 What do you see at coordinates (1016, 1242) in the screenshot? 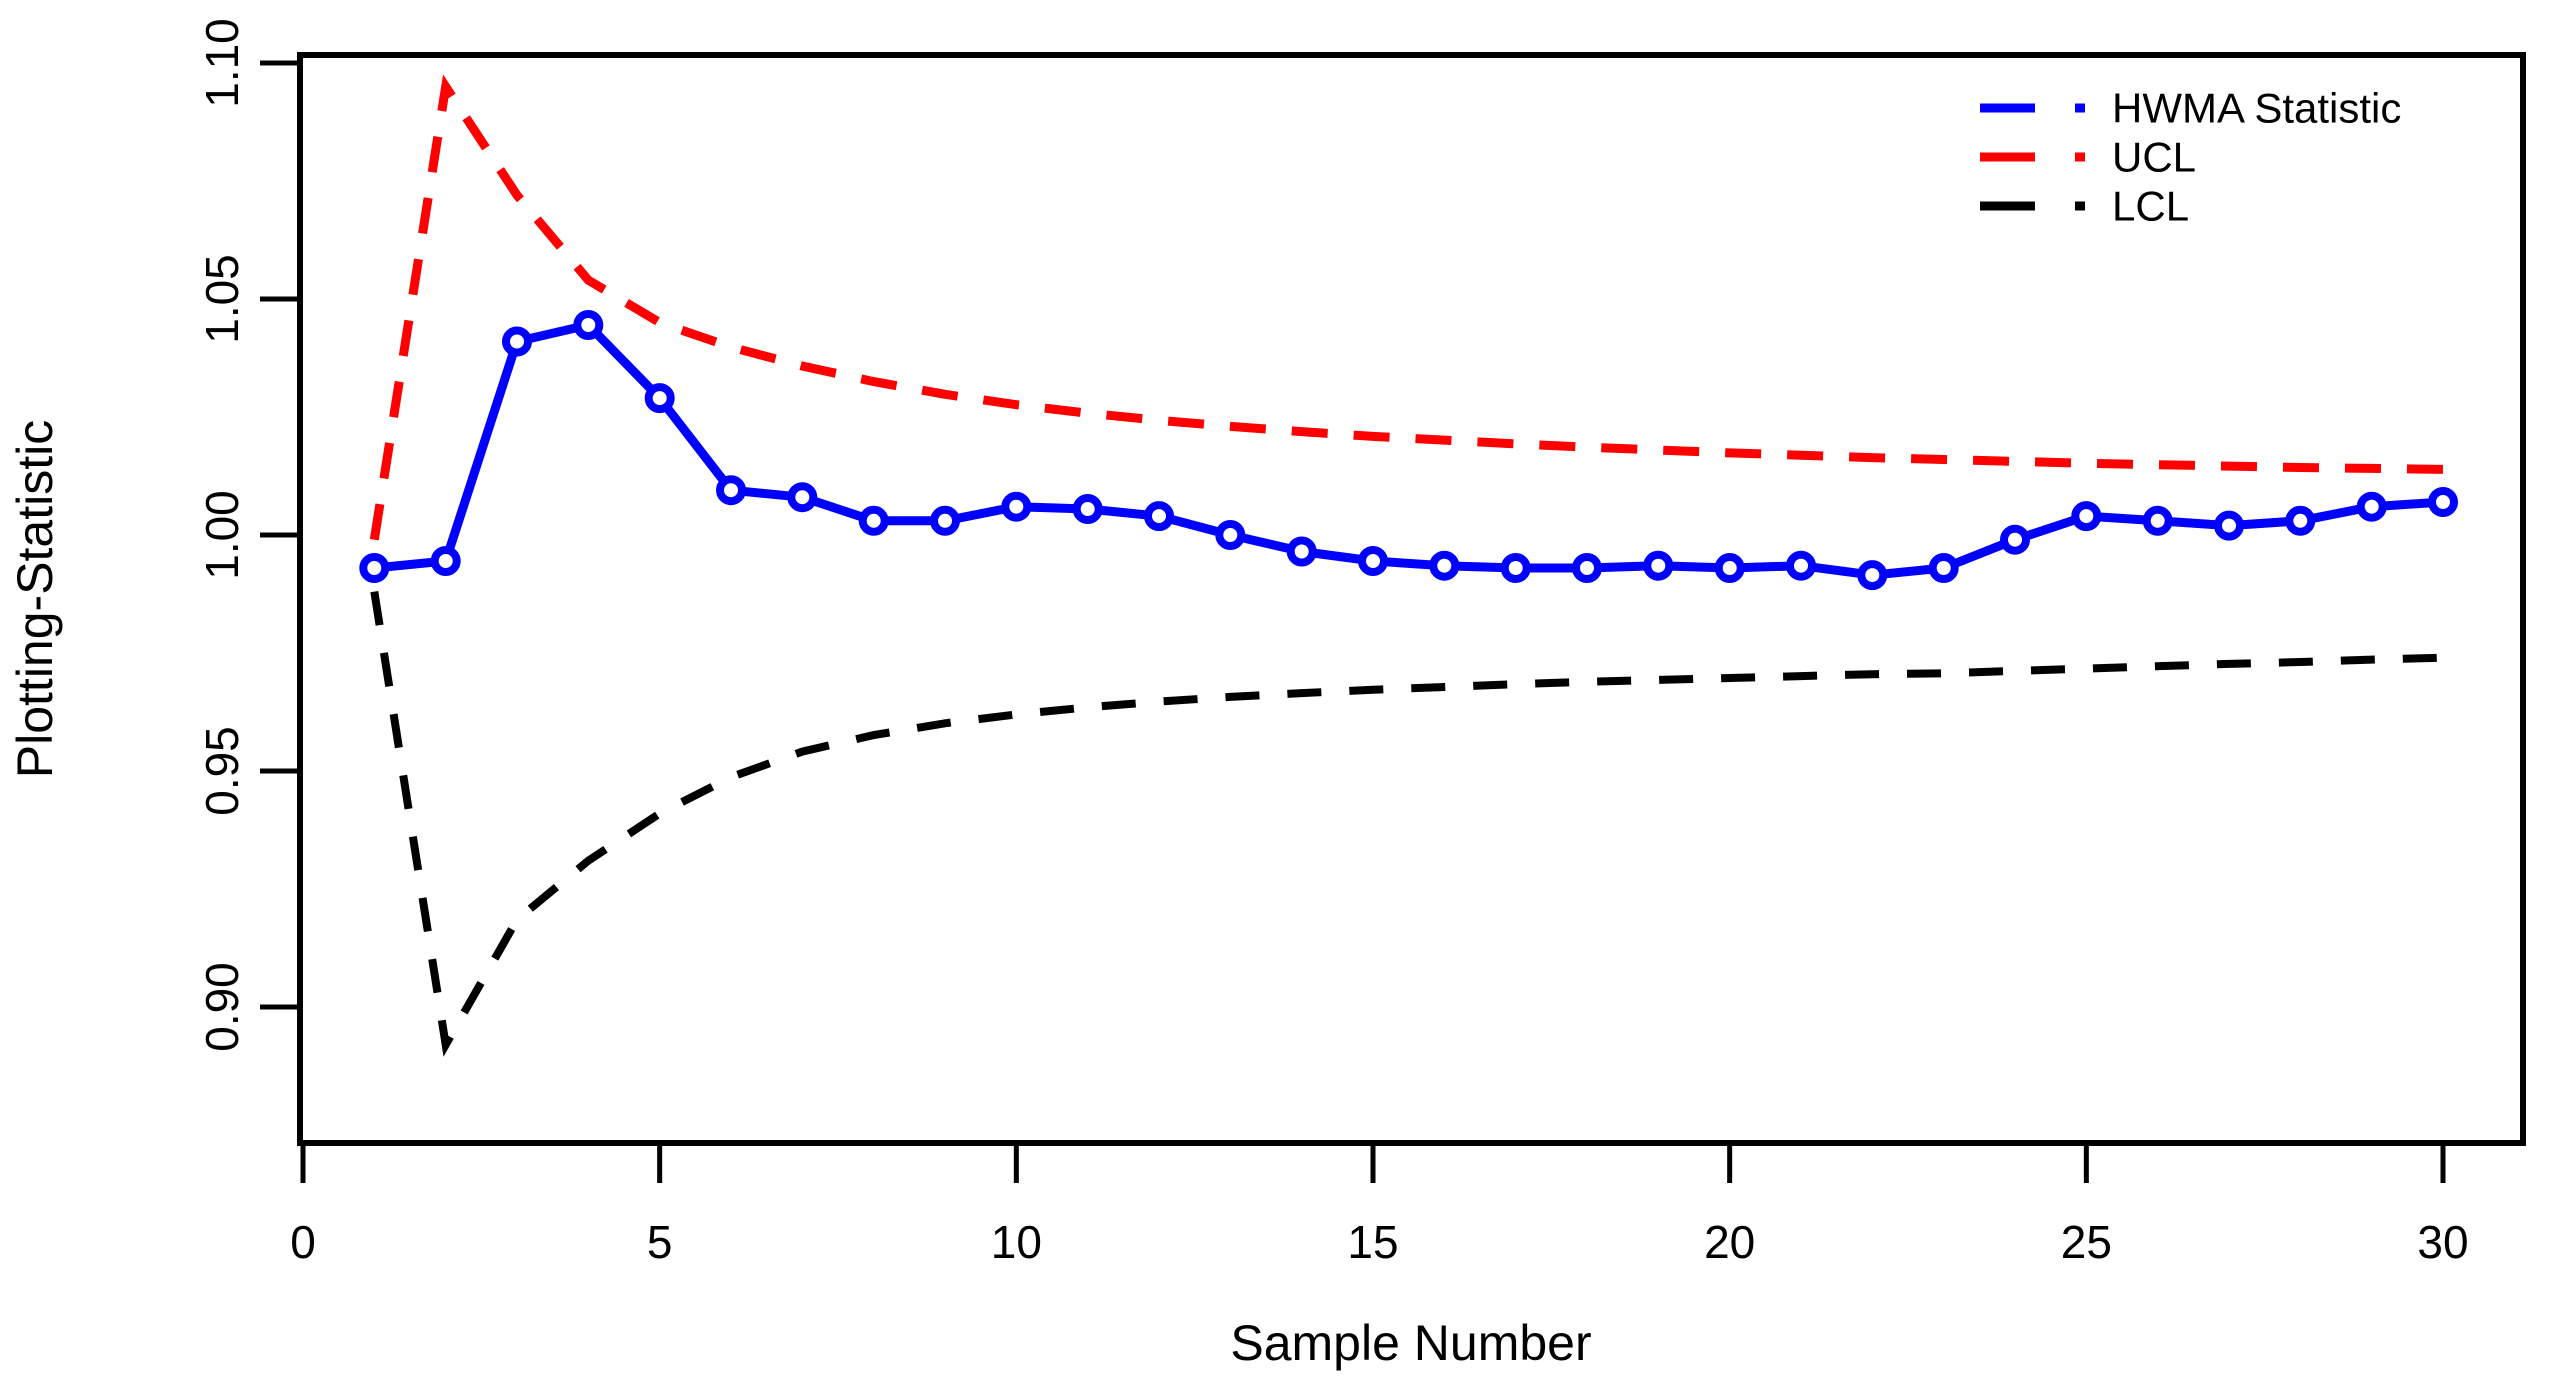
I see `x-tick-label: 10` at bounding box center [1016, 1242].